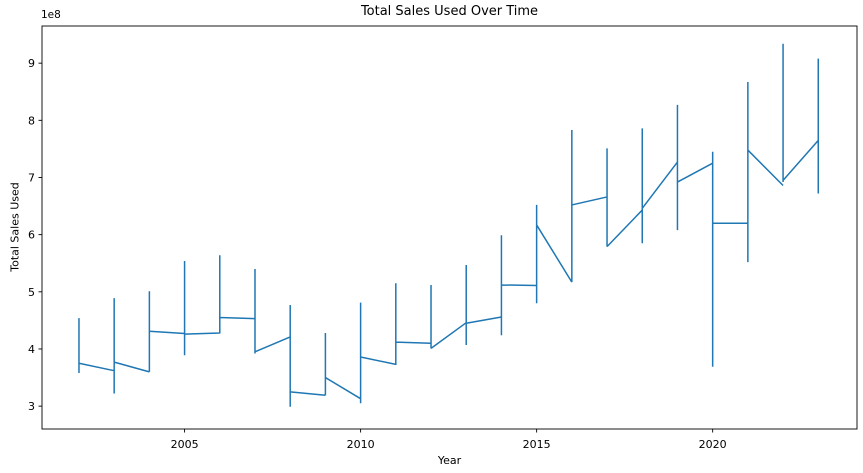 This screenshot has width=863, height=473. What do you see at coordinates (449, 460) in the screenshot?
I see `x-axis-label: Year` at bounding box center [449, 460].